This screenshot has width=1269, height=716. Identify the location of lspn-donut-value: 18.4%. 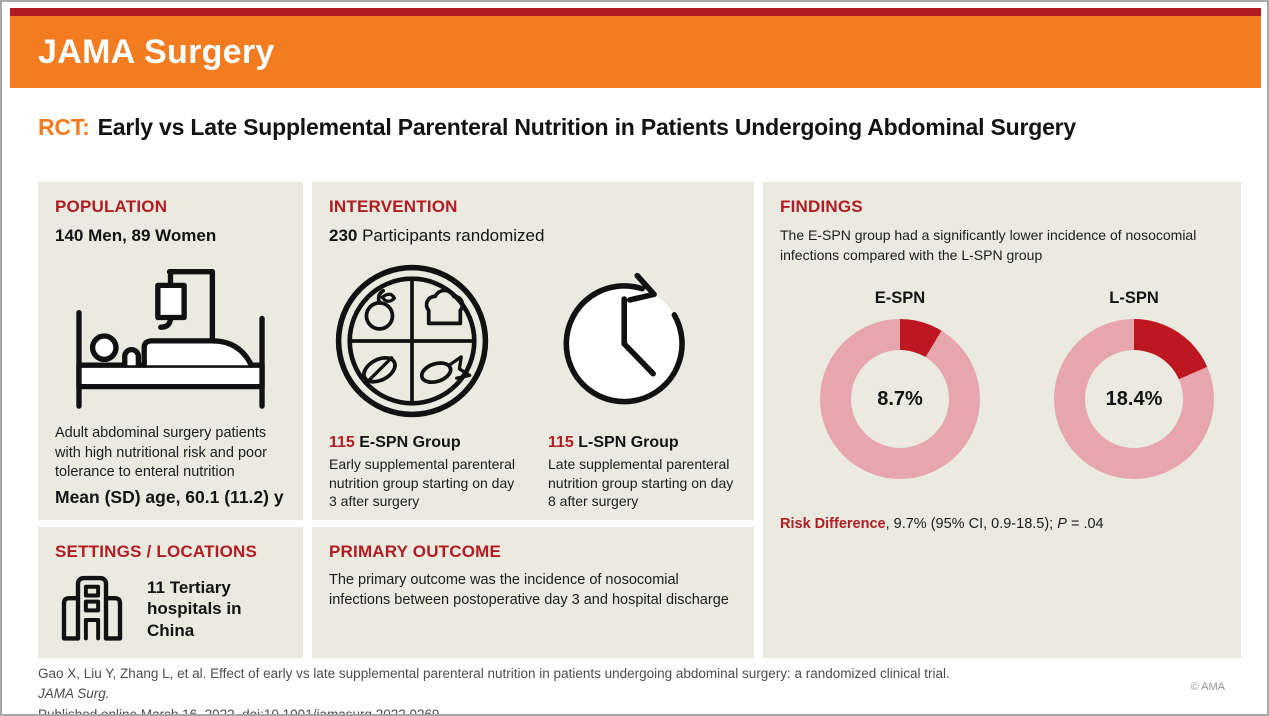
(1134, 399).